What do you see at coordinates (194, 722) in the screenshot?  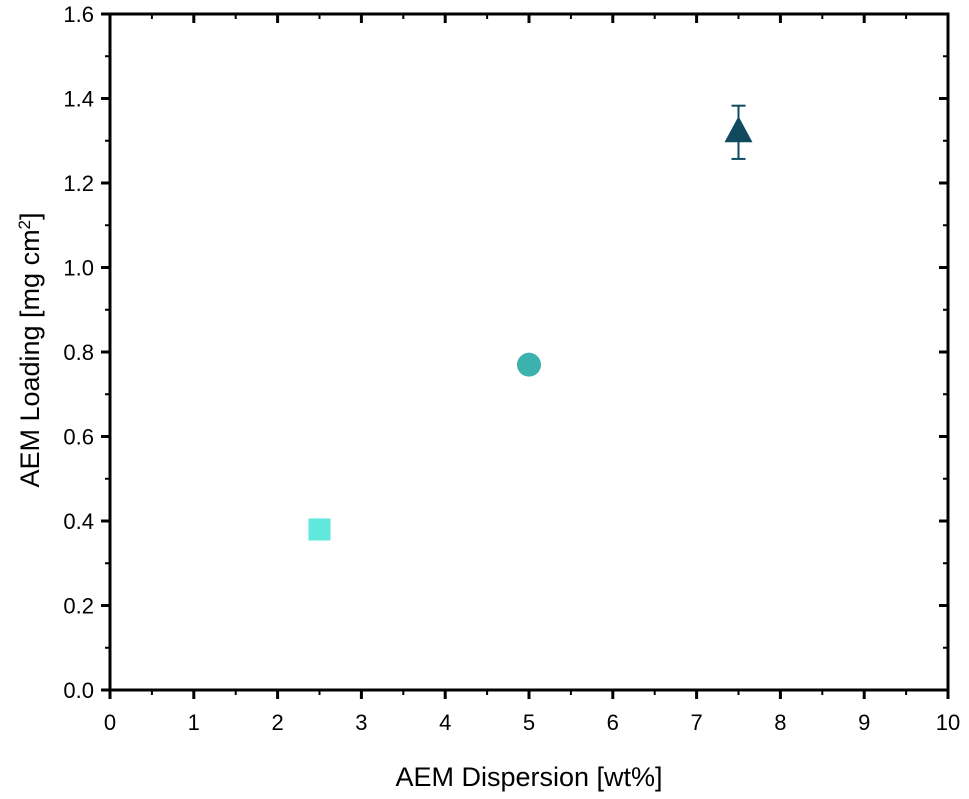 I see `x-tick-label: 1` at bounding box center [194, 722].